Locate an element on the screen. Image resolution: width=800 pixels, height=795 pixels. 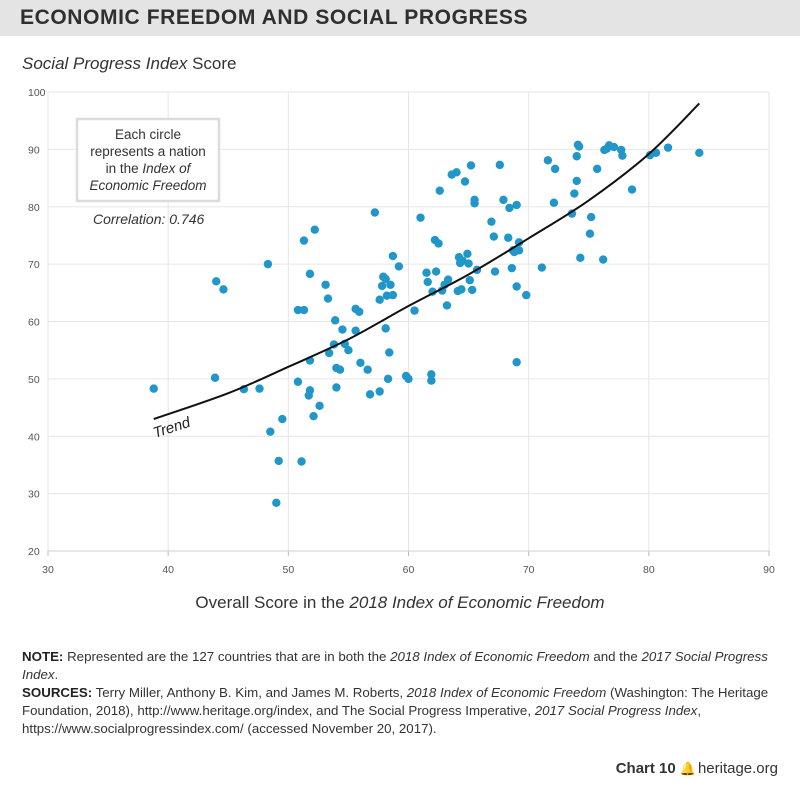
note-i2: 2017 Social Progress Index is located at coordinates (395, 665).